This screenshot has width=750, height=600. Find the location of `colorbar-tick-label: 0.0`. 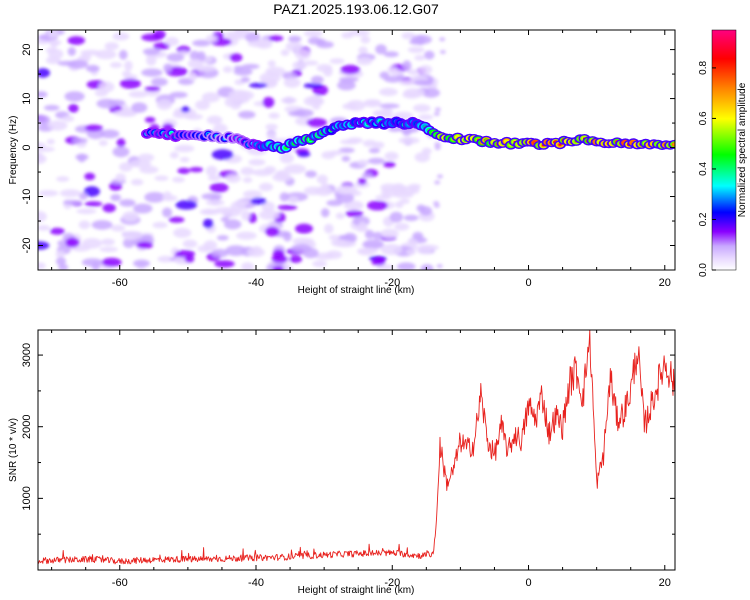

colorbar-tick-label: 0.0 is located at coordinates (703, 270).